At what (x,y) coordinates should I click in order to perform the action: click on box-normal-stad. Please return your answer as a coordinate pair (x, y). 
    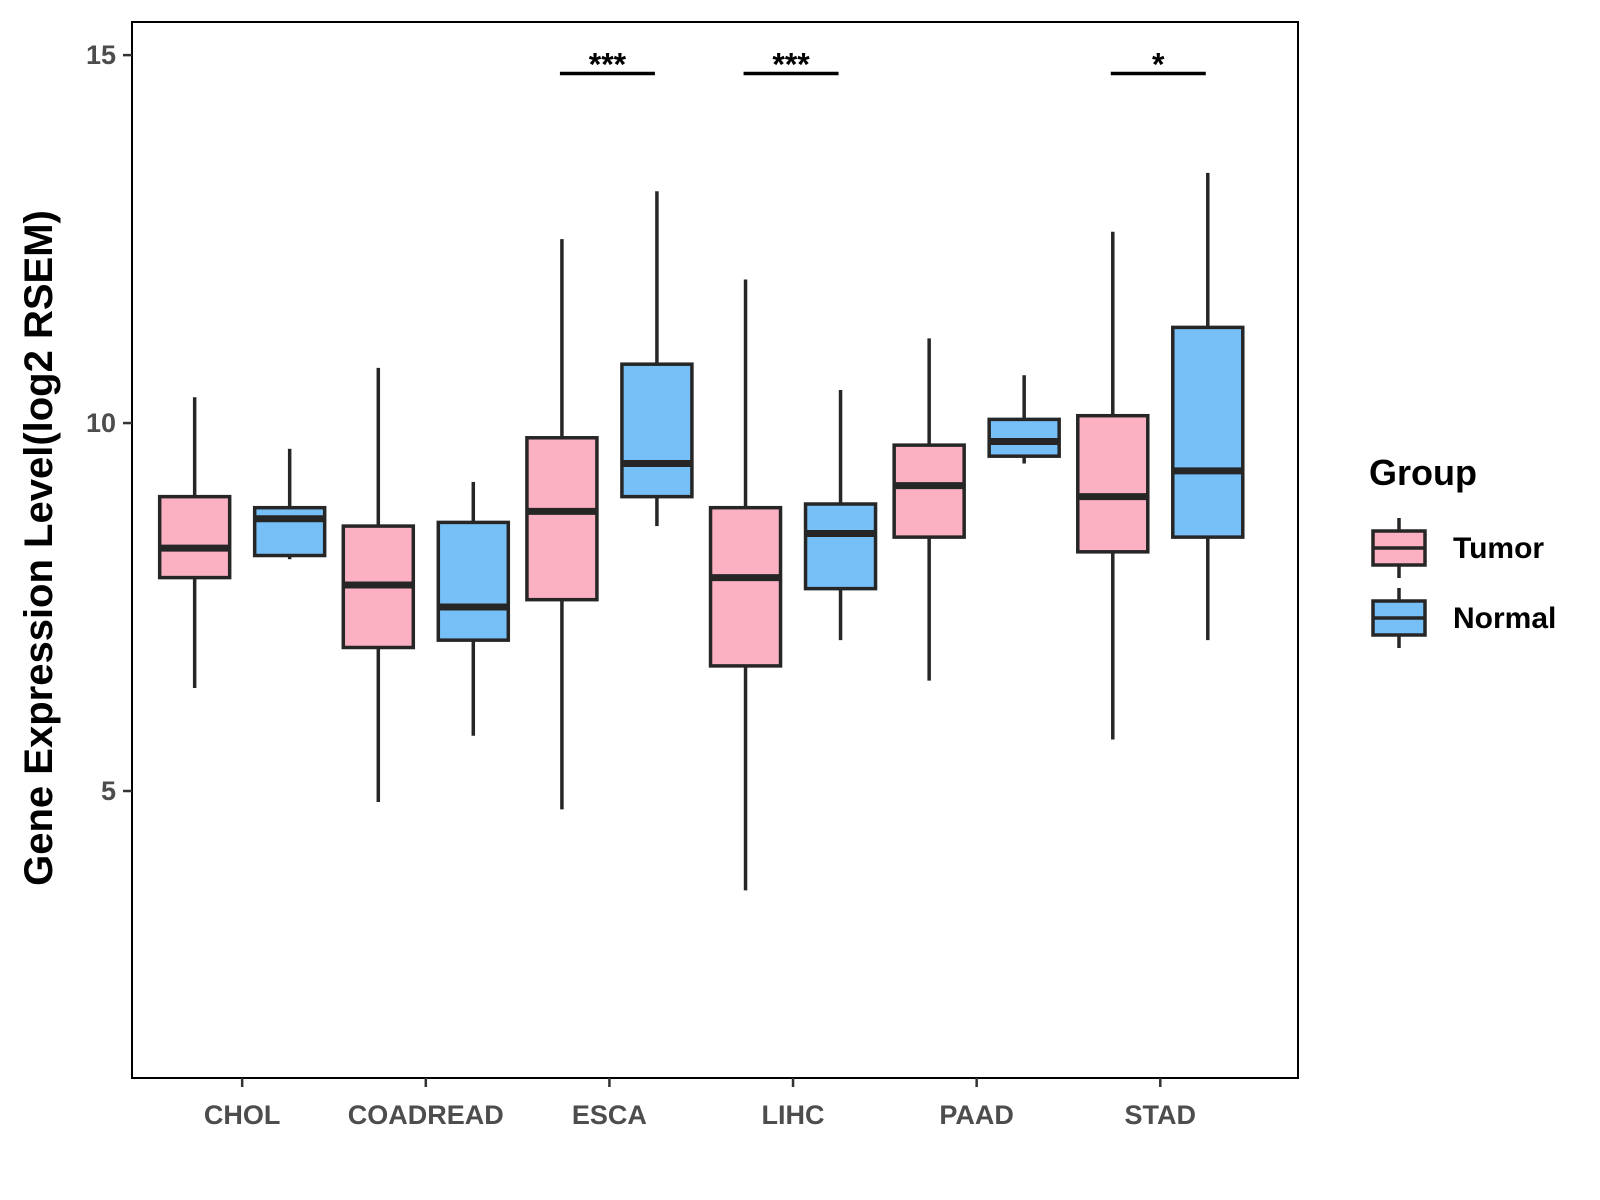
    Looking at the image, I should click on (1208, 406).